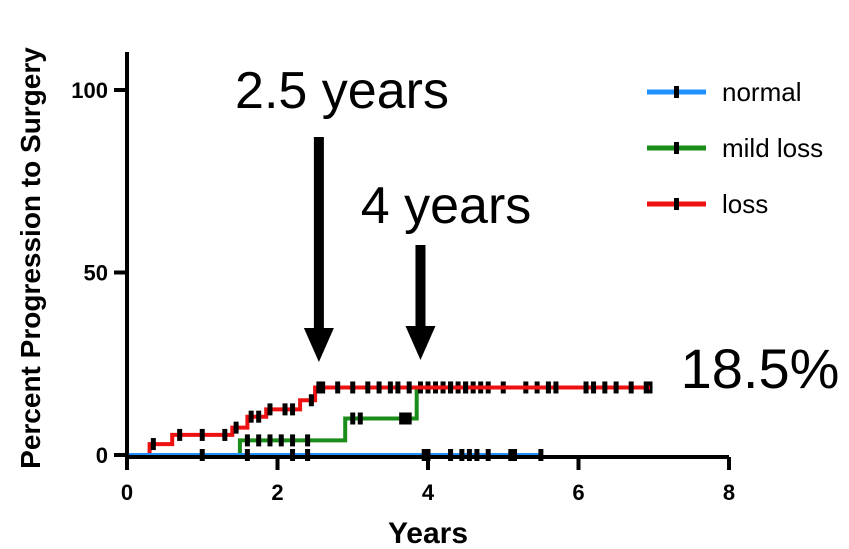 The height and width of the screenshot is (549, 849). Describe the element at coordinates (745, 204) in the screenshot. I see `legend-label-loss: loss` at that location.